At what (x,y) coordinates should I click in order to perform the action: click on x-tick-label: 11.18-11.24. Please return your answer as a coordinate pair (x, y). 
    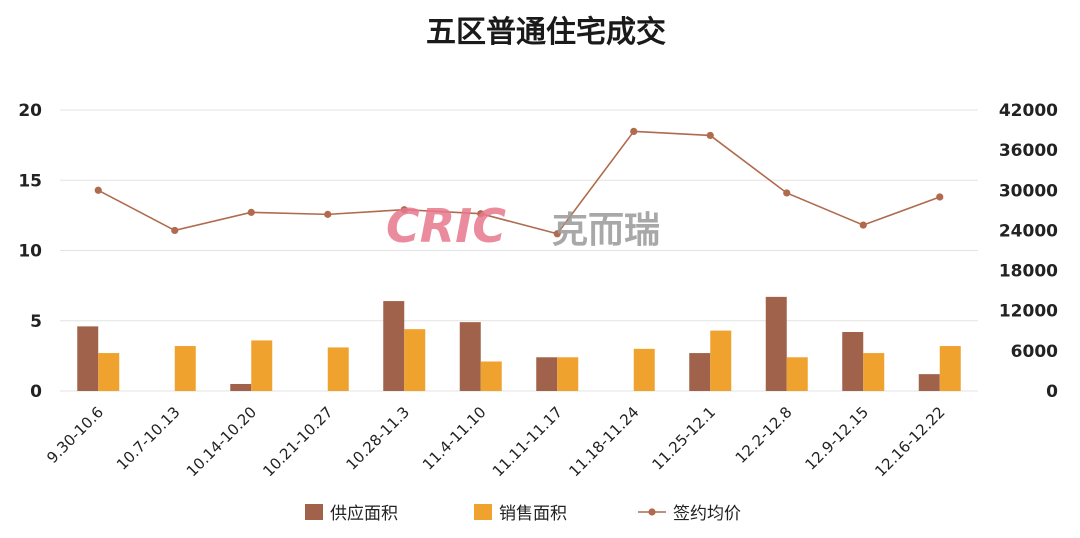
    Looking at the image, I should click on (603, 441).